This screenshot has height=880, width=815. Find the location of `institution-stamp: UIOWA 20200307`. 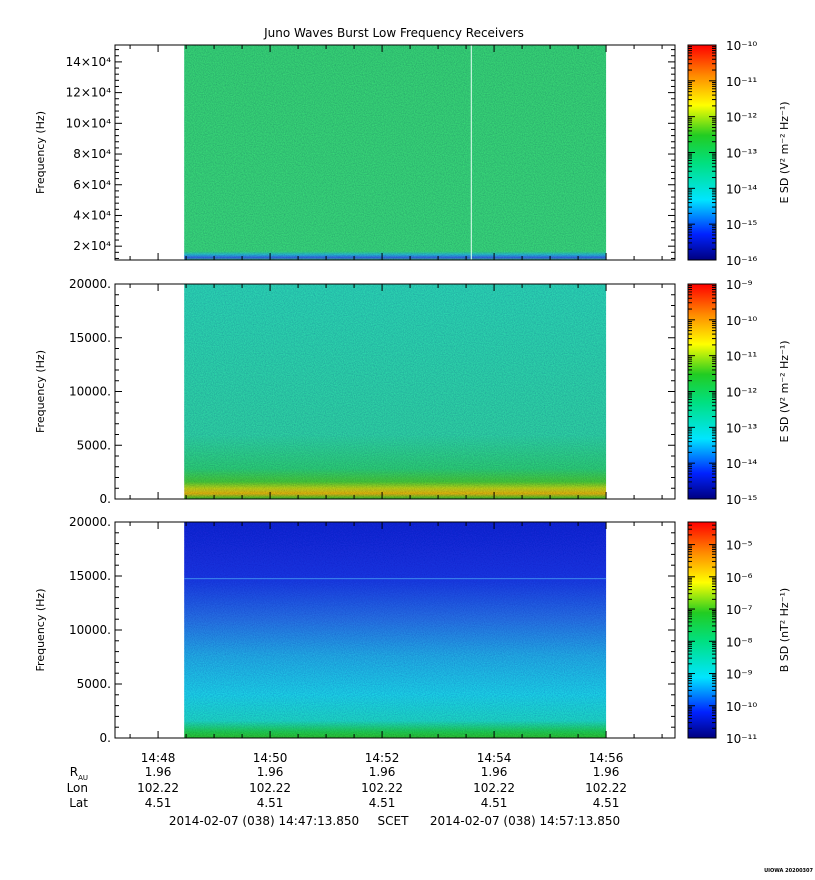

institution-stamp: UIOWA 20200307 is located at coordinates (788, 871).